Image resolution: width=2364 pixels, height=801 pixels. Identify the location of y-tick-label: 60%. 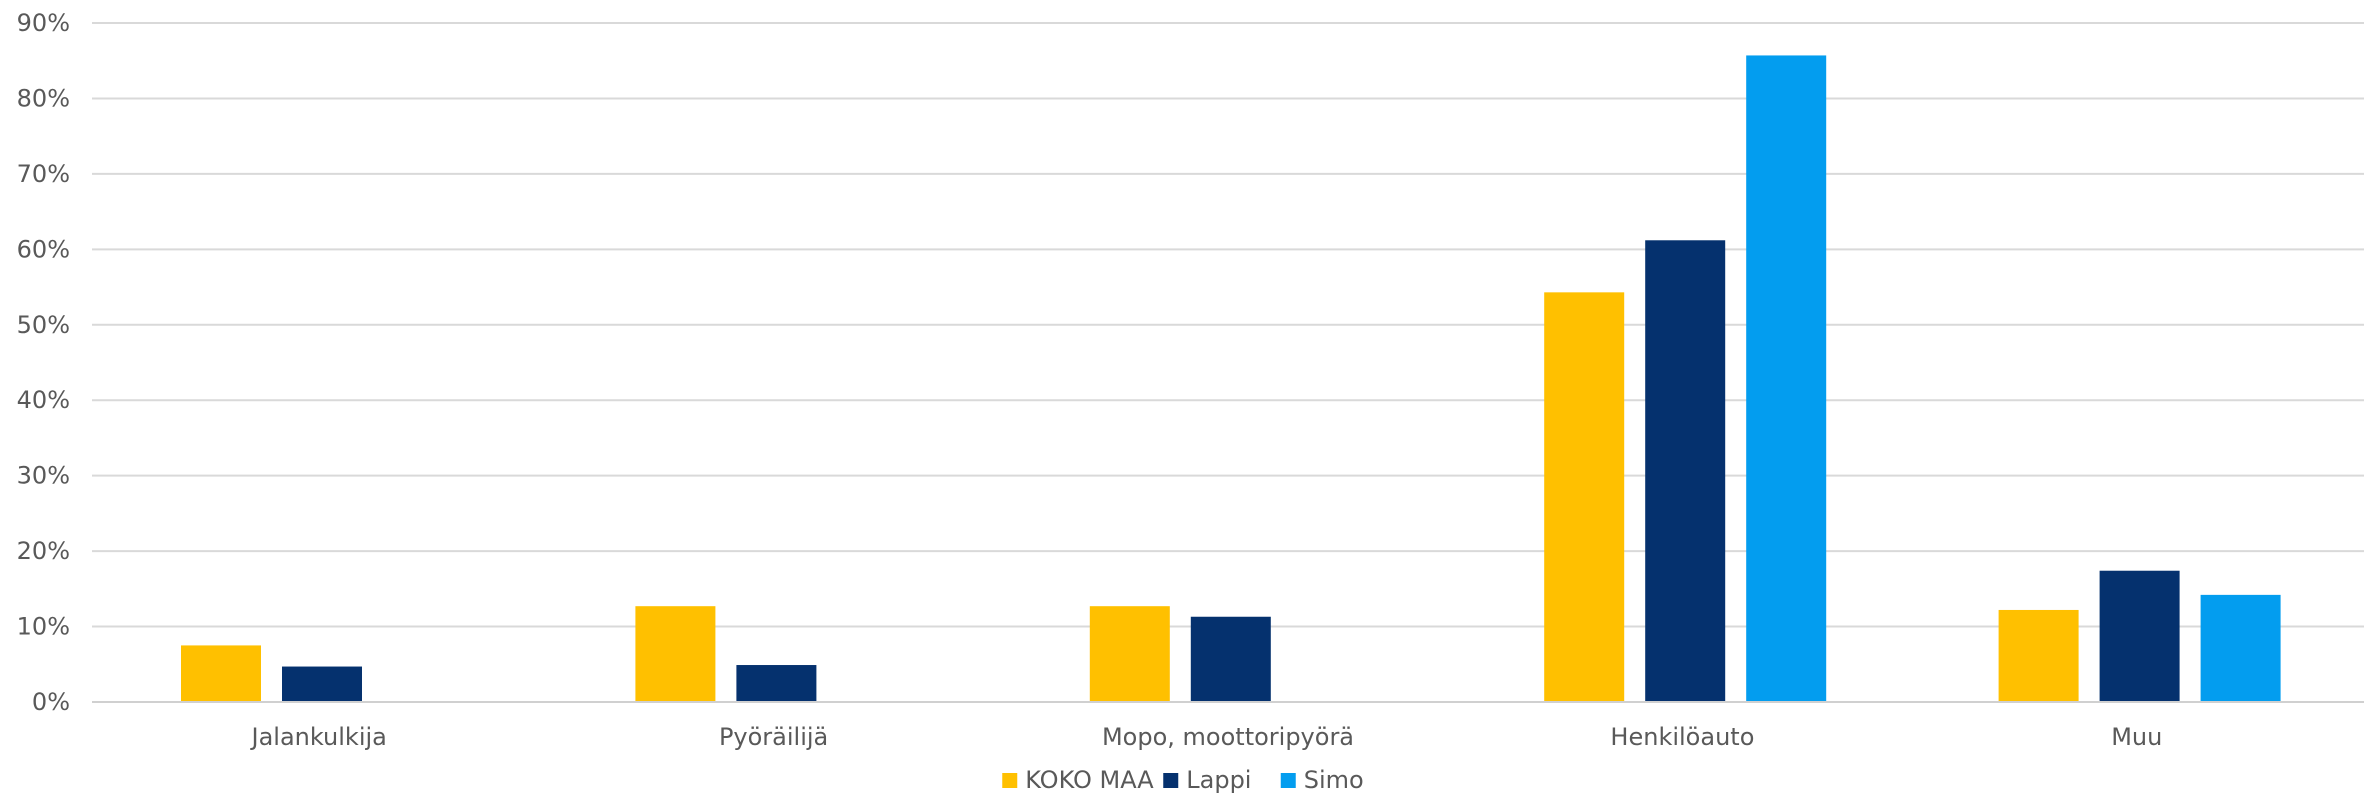
(43, 249).